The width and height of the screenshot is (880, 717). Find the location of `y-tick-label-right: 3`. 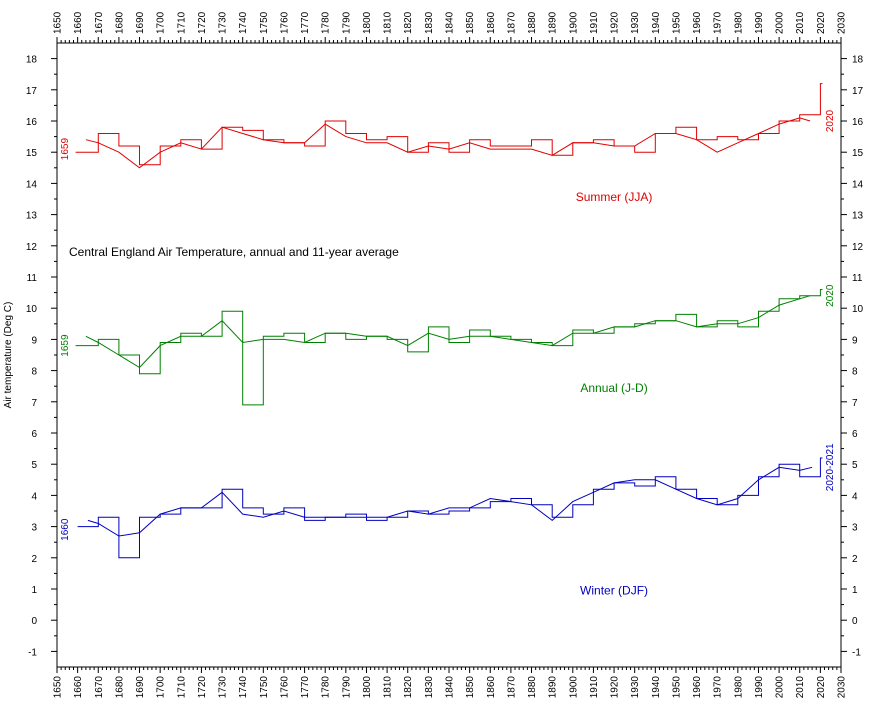

y-tick-label-right: 3 is located at coordinates (855, 528).